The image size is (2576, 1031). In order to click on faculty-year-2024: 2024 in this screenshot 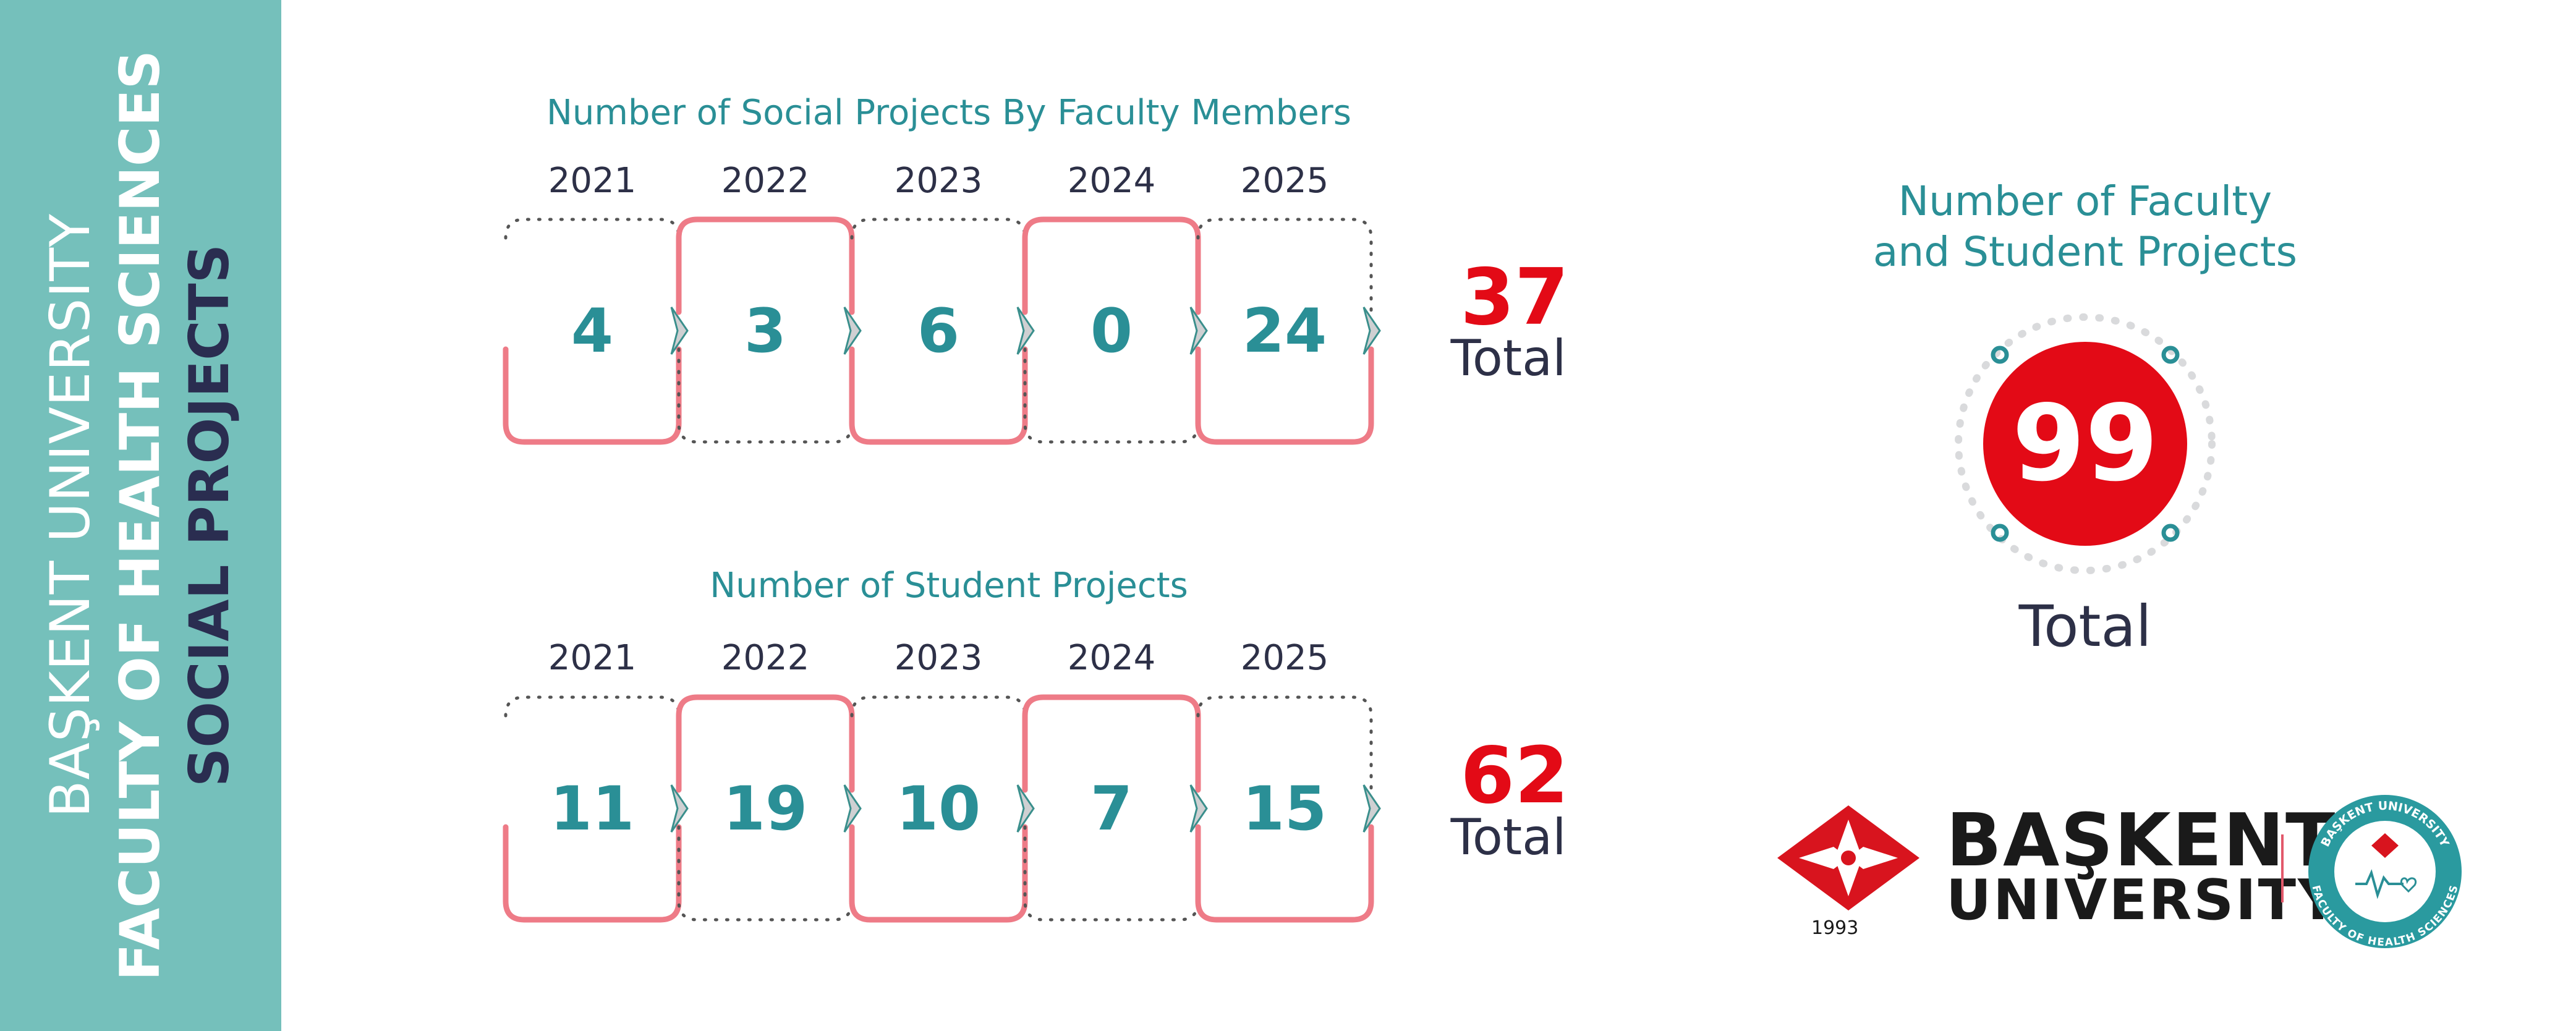, I will do `click(1111, 181)`.